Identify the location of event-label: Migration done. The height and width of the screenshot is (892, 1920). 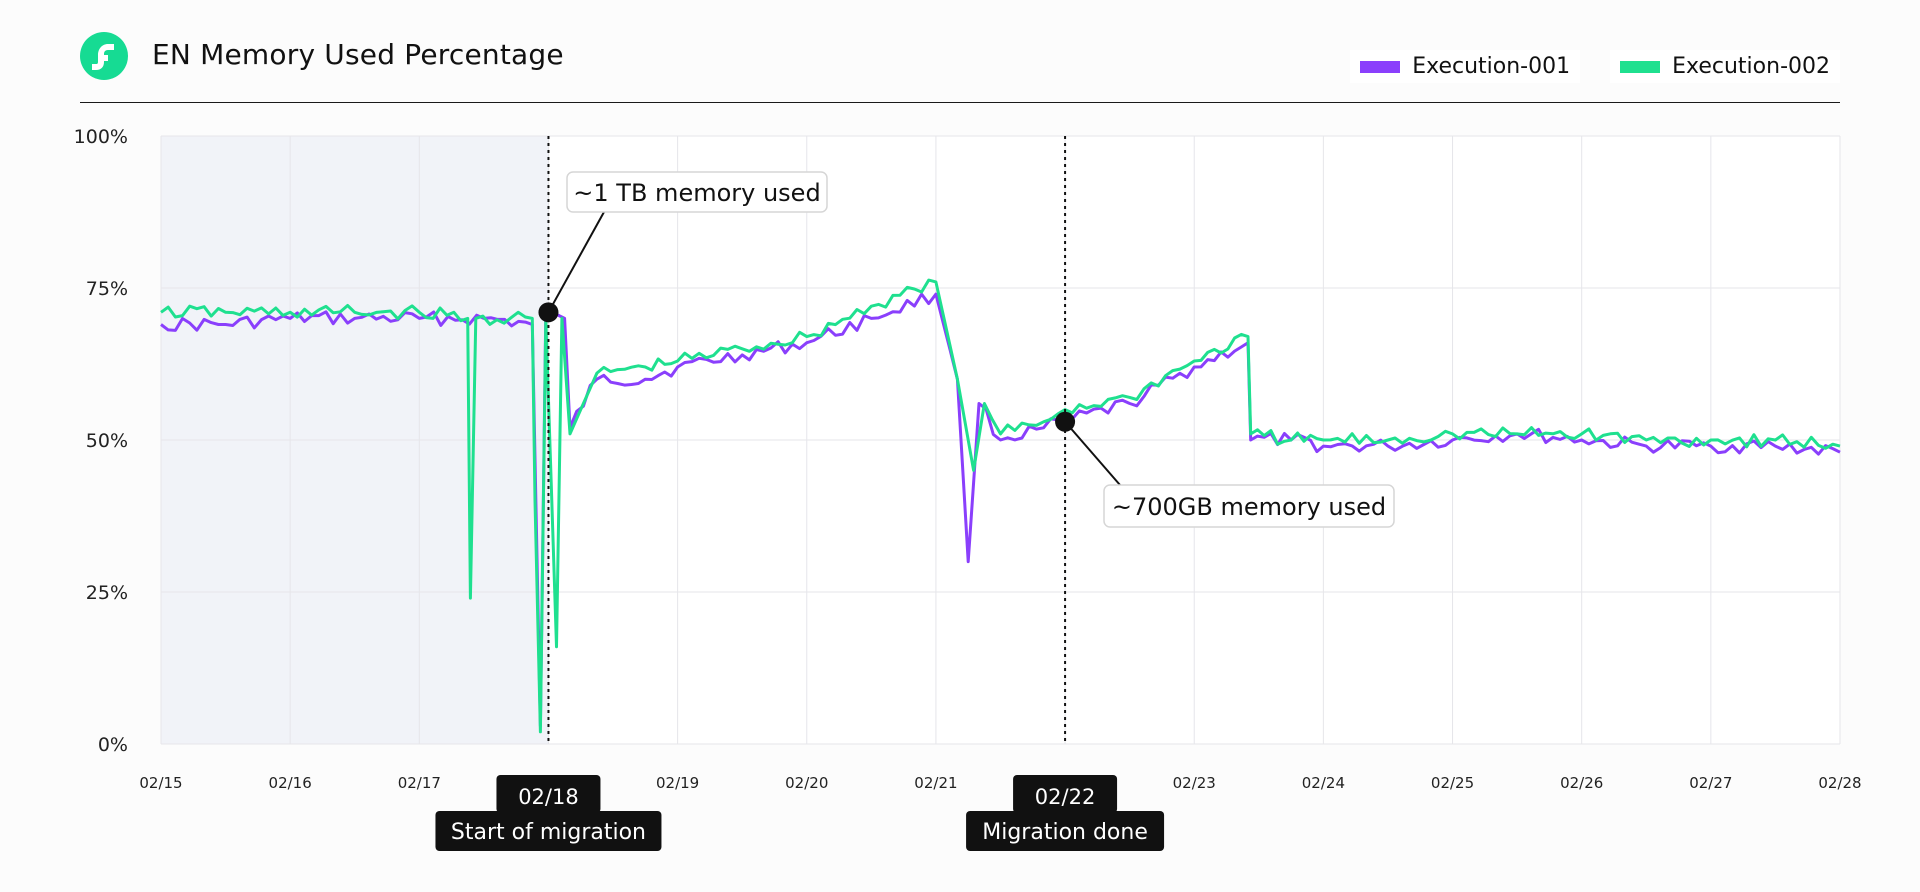
(1065, 832).